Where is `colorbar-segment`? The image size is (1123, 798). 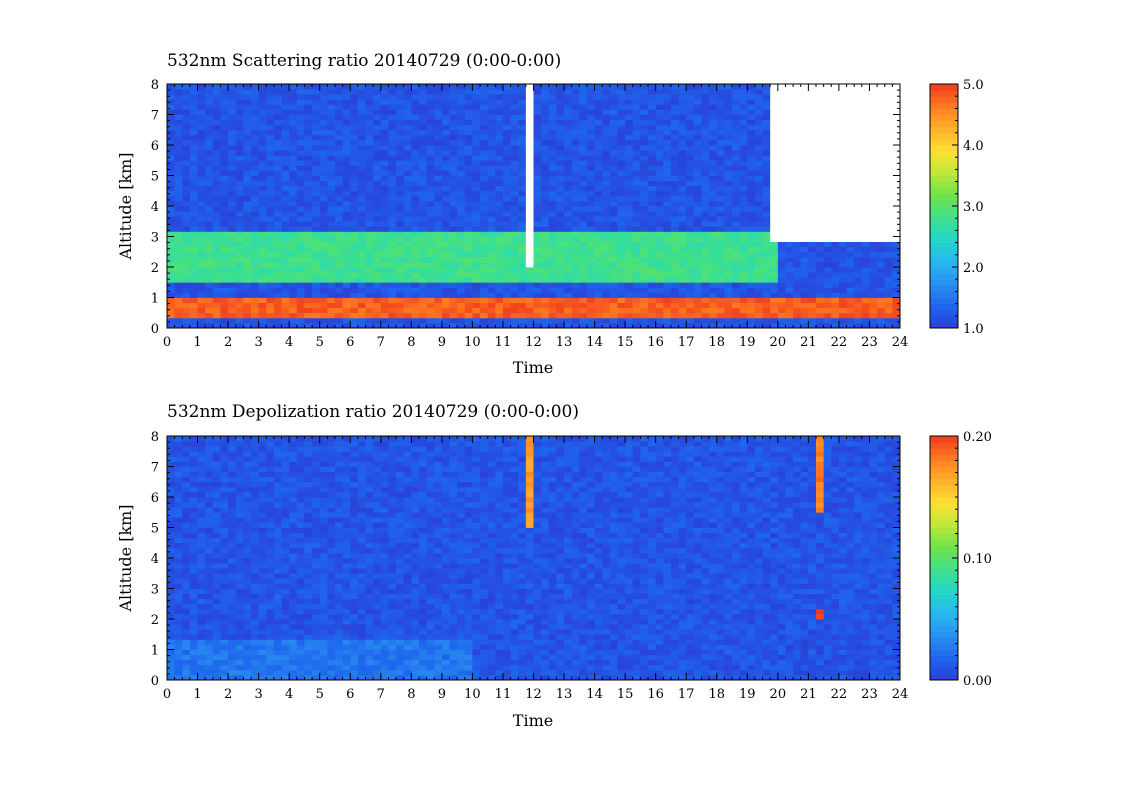 colorbar-segment is located at coordinates (944, 105).